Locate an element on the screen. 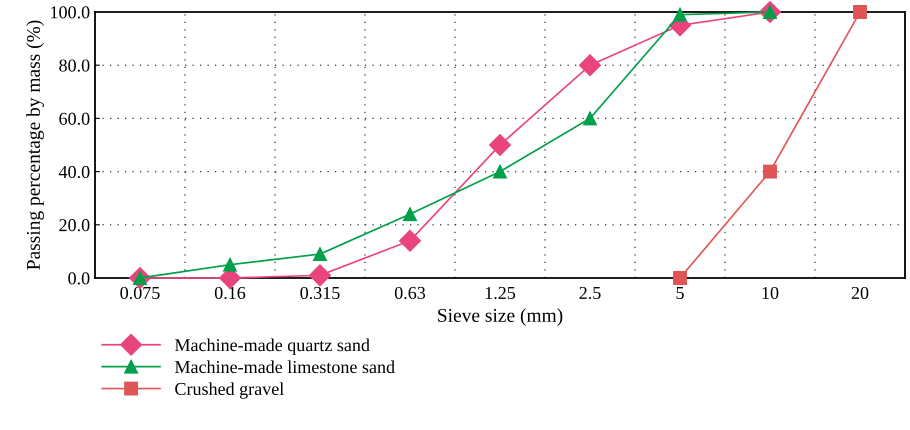 This screenshot has height=430, width=910. legend-label: Machine-made limestone sand is located at coordinates (284, 367).